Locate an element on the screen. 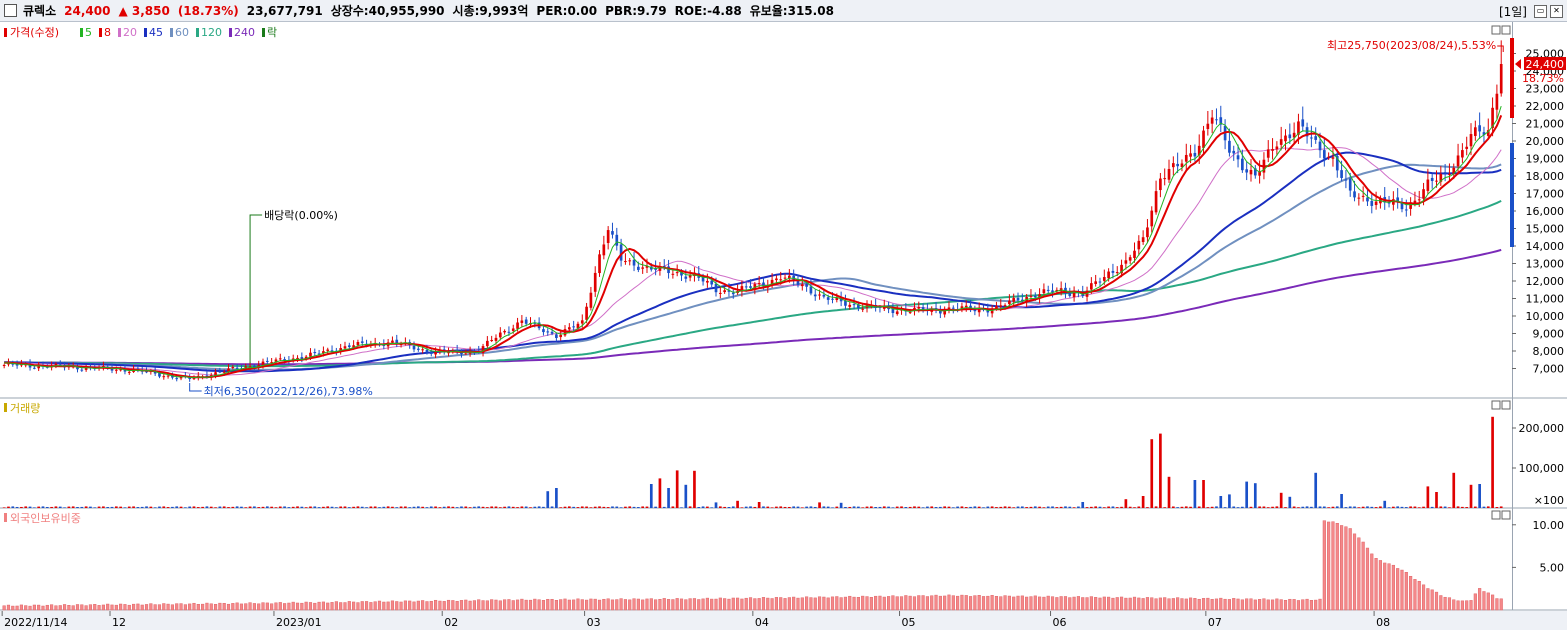 Image resolution: width=1567 pixels, height=630 pixels. last-price-arrow is located at coordinates (1518, 64).